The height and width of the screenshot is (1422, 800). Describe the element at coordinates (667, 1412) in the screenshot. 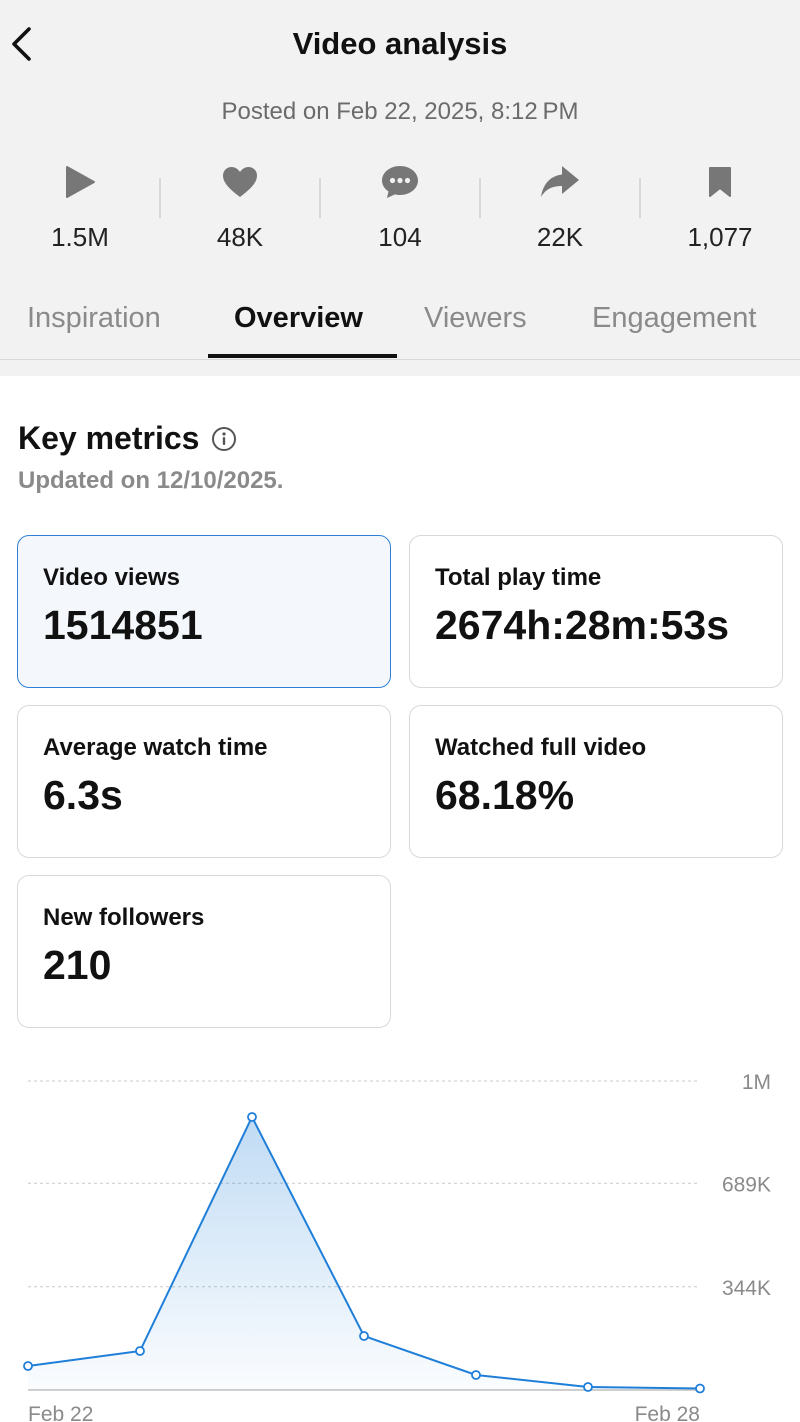

I see `x-tick-label: Feb 28` at that location.